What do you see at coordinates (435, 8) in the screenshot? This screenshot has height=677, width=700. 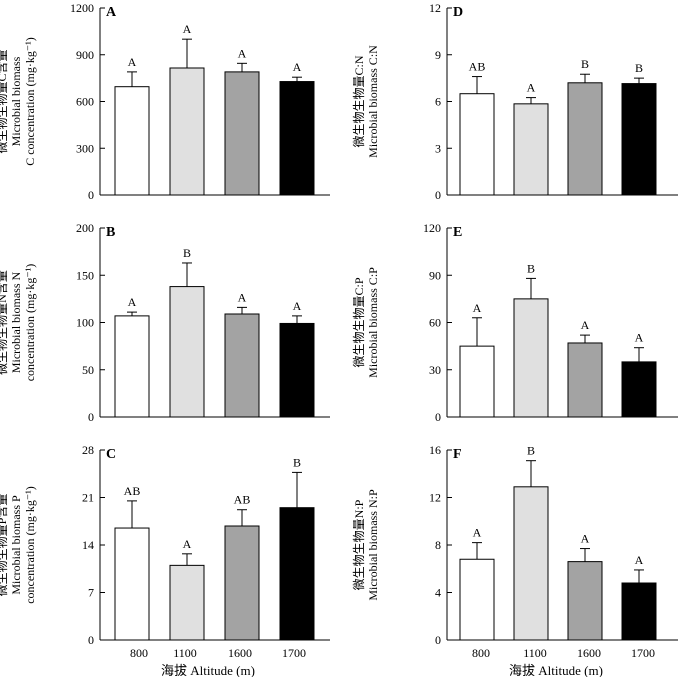 I see `y-tick-label: 12` at bounding box center [435, 8].